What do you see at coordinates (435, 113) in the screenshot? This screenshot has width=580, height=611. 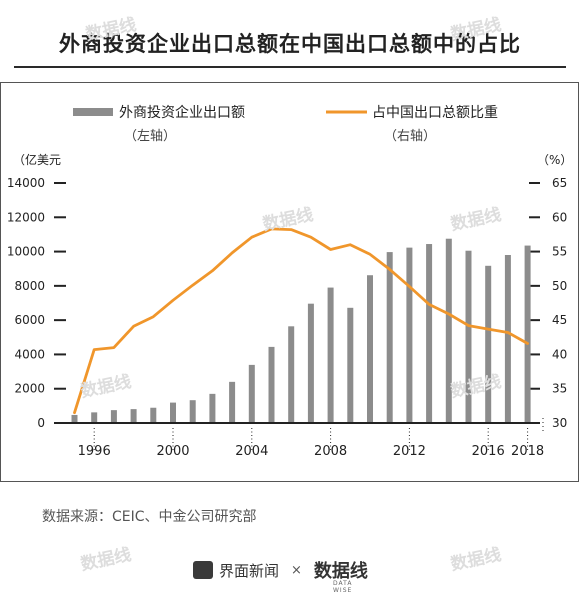 I see `legend-label-line: 占中国出口总额比重` at bounding box center [435, 113].